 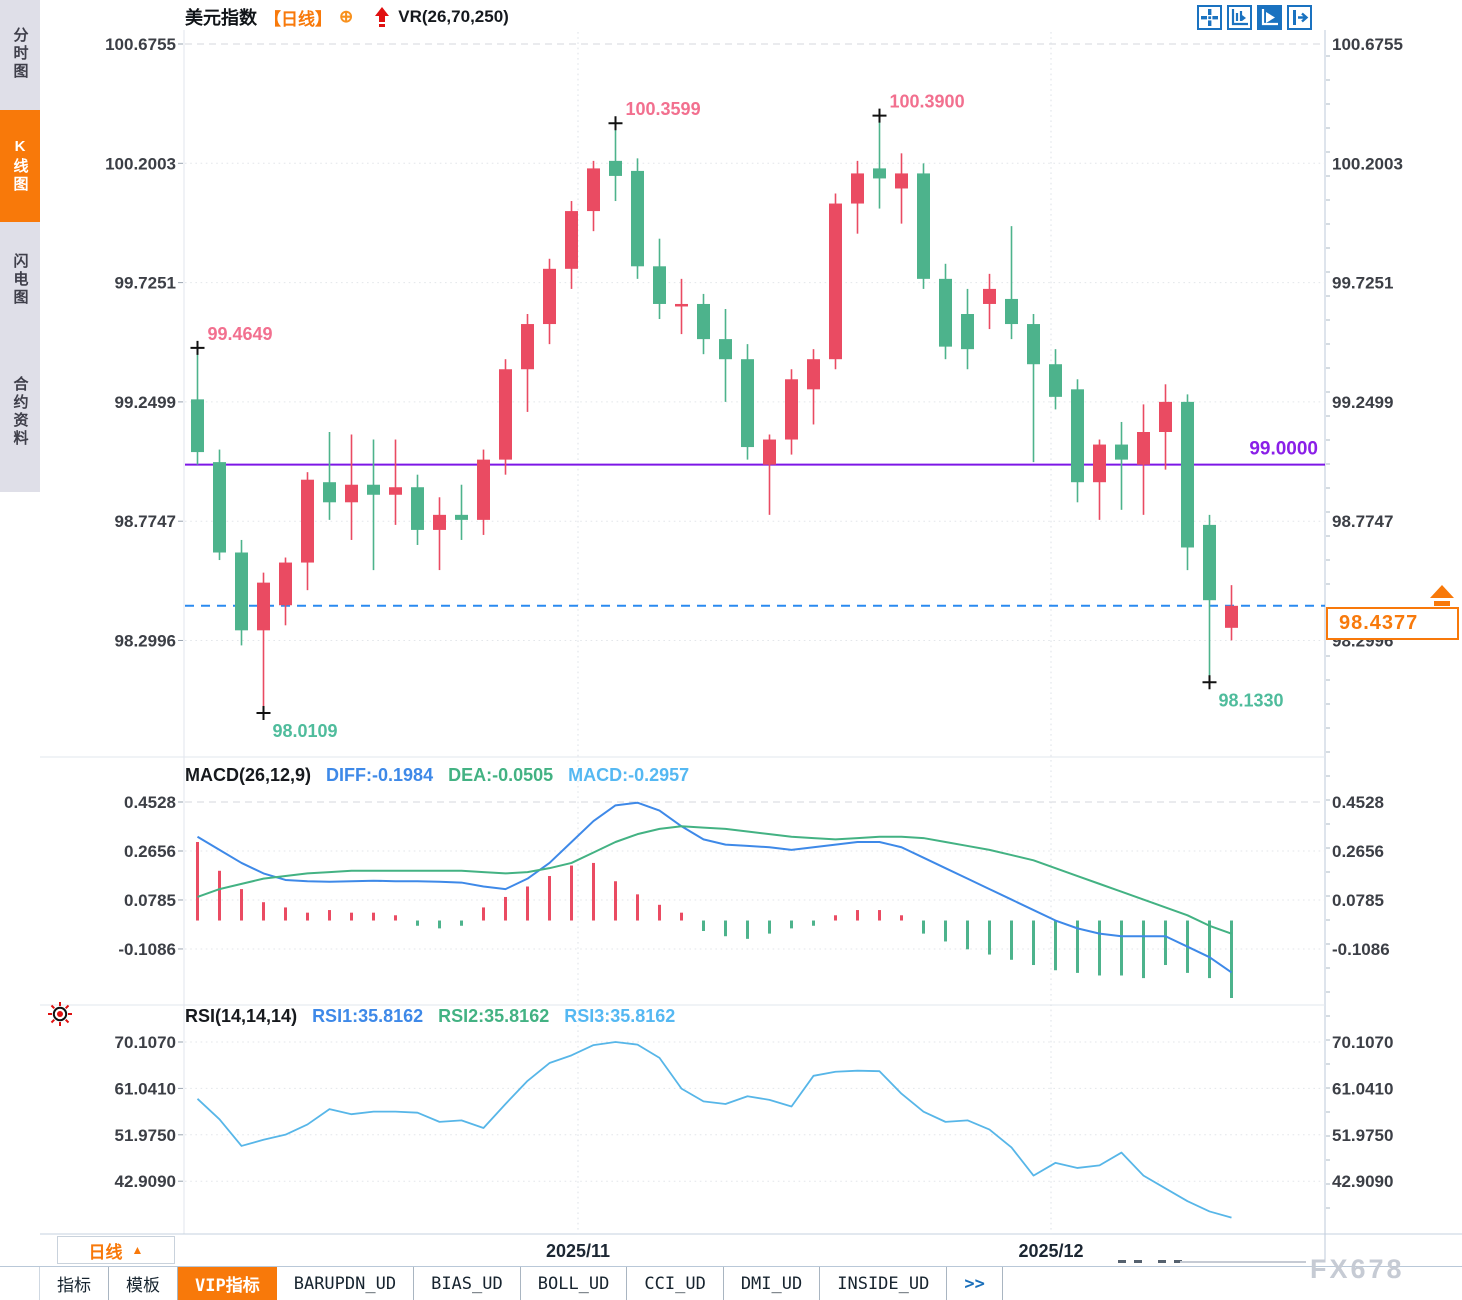 What do you see at coordinates (20, 166) in the screenshot?
I see `sidebar-item-2: K线图` at bounding box center [20, 166].